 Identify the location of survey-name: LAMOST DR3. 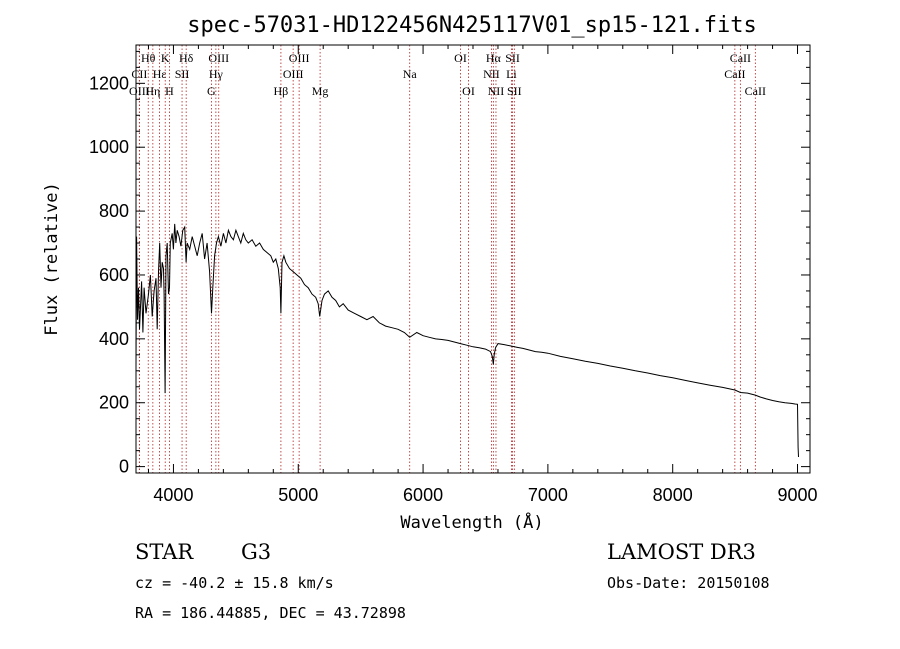
(681, 552).